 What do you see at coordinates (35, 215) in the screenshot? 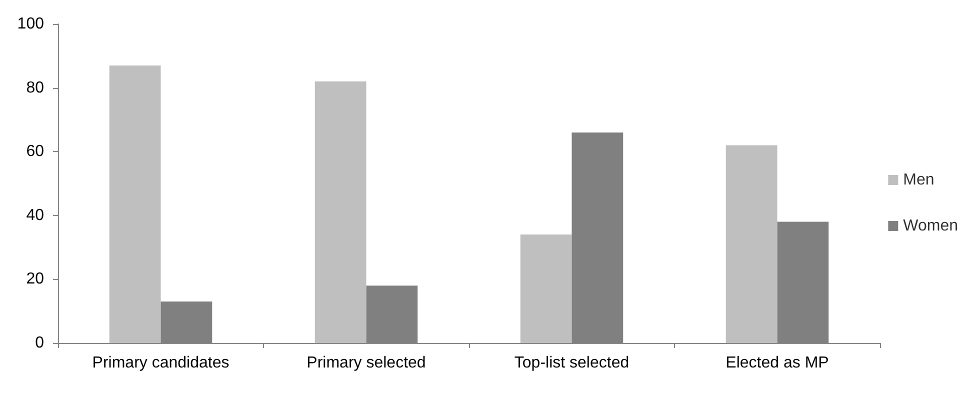
I see `y-tick-label: 40` at bounding box center [35, 215].